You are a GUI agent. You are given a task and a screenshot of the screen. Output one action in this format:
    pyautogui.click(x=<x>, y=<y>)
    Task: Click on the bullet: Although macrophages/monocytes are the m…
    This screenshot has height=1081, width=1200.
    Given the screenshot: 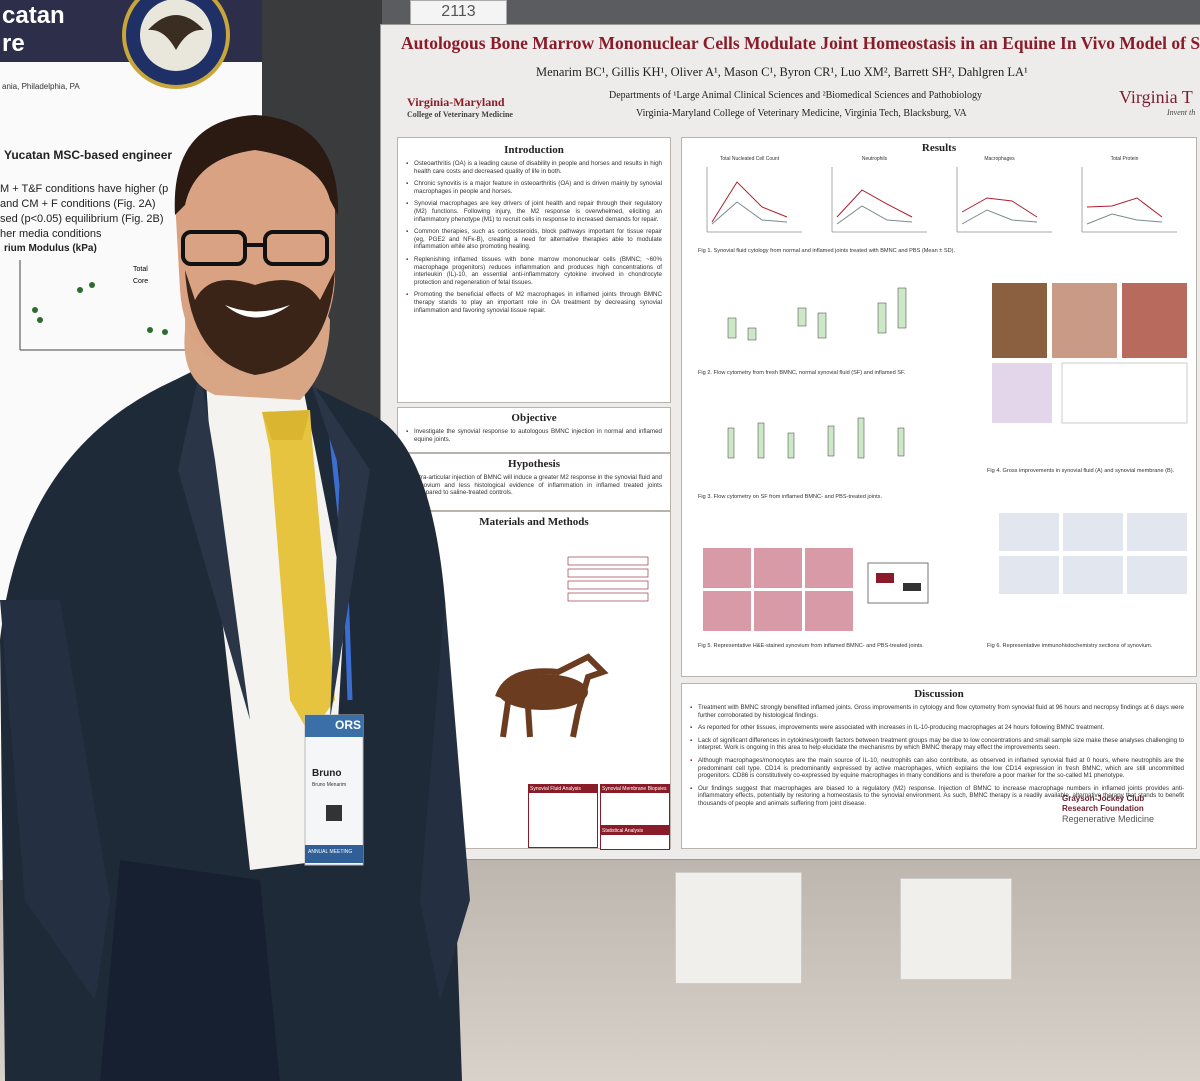 What is the action you would take?
    pyautogui.click(x=937, y=768)
    